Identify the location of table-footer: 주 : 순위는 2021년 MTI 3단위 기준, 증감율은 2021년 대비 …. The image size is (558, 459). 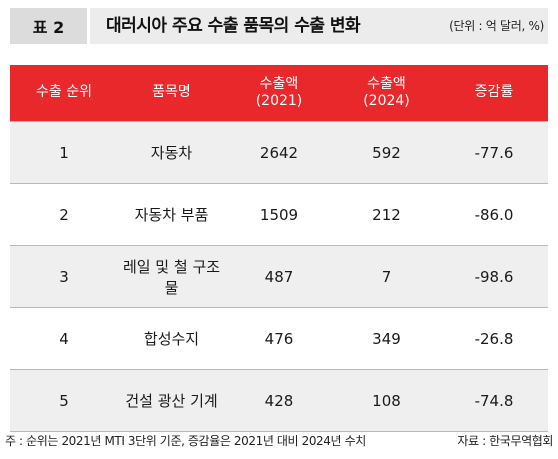
(279, 442).